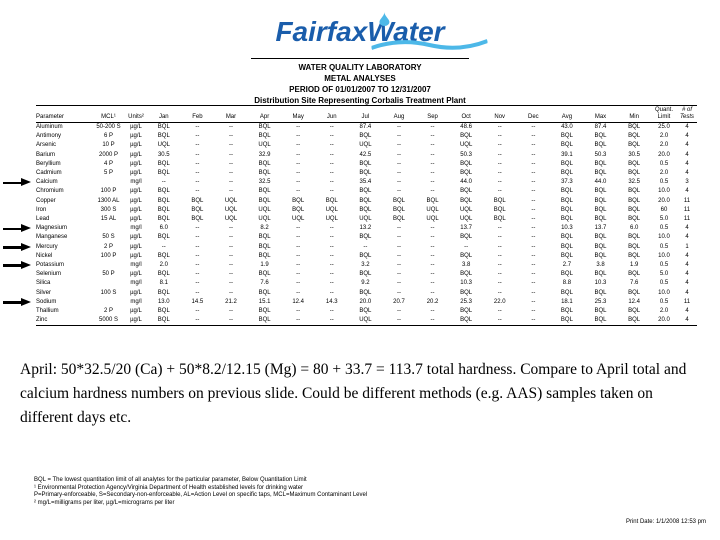 The height and width of the screenshot is (540, 720). Describe the element at coordinates (331, 114) in the screenshot. I see `column-header: Jun` at that location.